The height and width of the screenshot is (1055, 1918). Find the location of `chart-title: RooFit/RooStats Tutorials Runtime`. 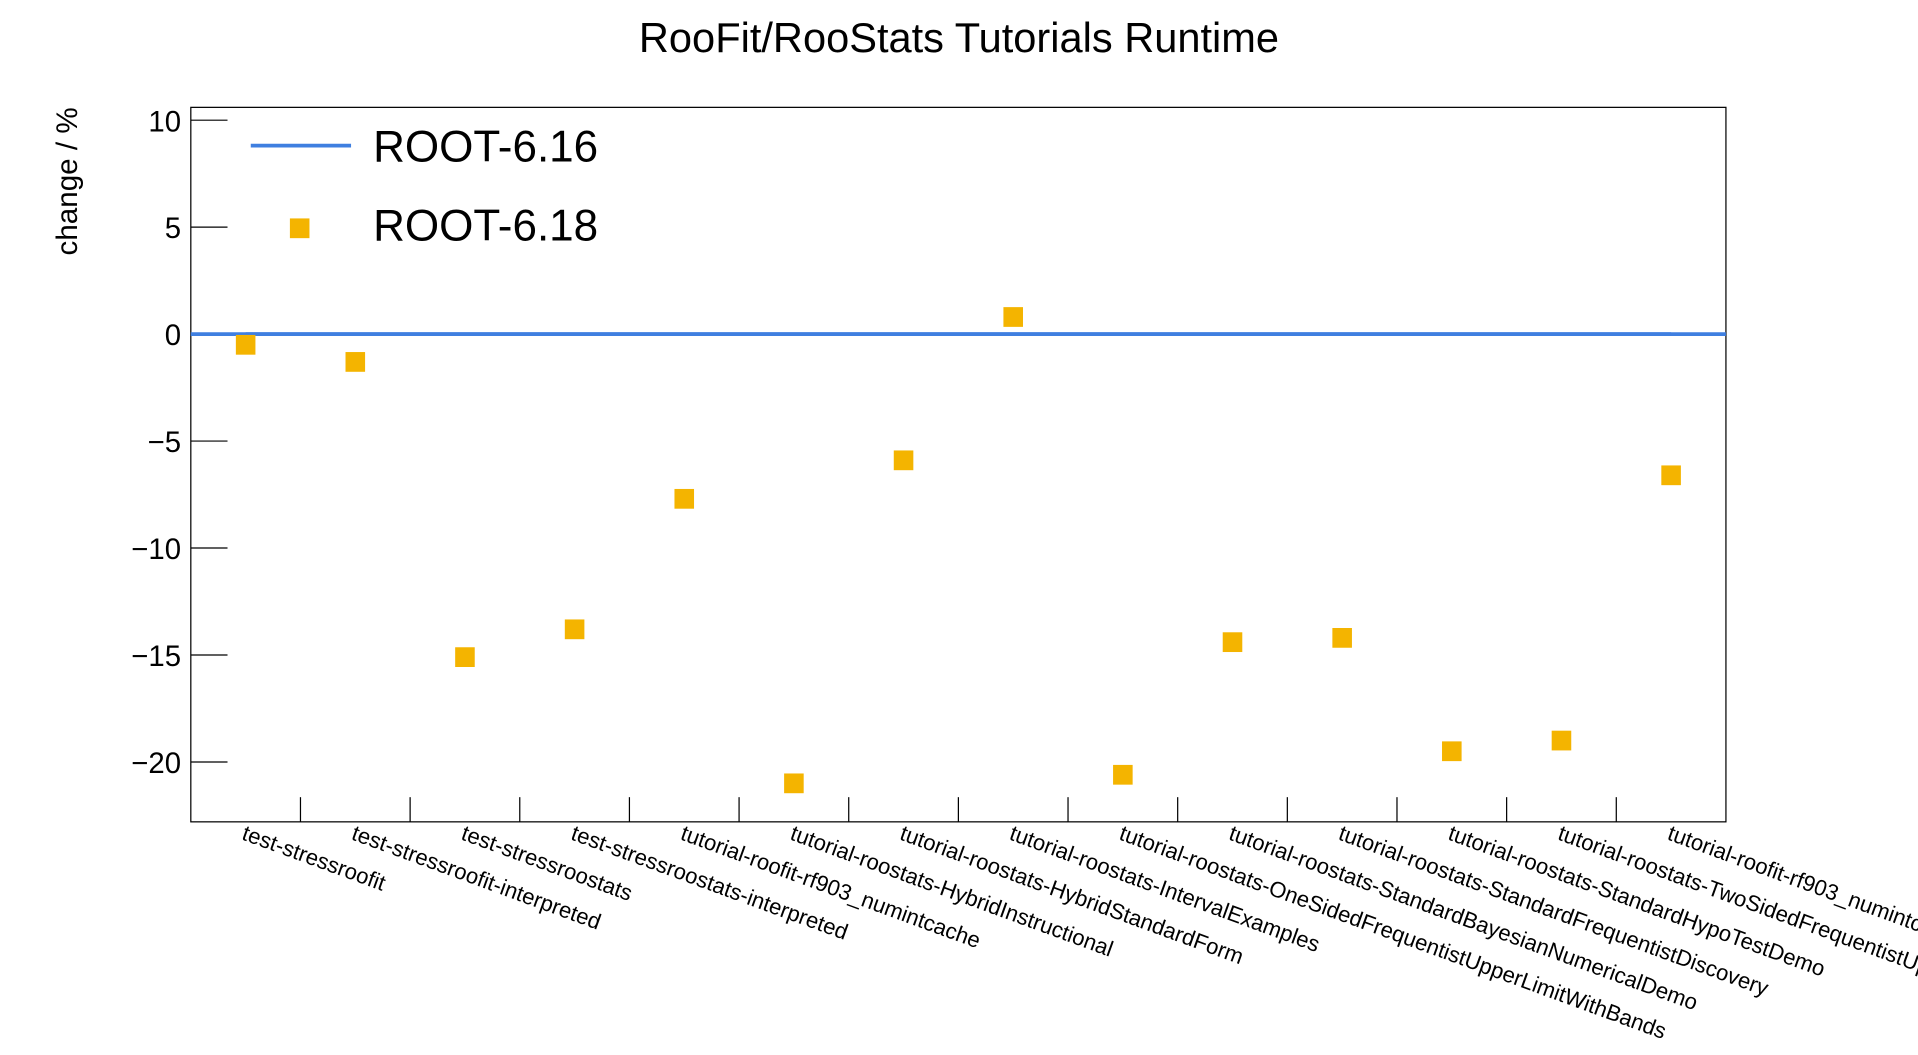

chart-title: RooFit/RooStats Tutorials Runtime is located at coordinates (959, 37).